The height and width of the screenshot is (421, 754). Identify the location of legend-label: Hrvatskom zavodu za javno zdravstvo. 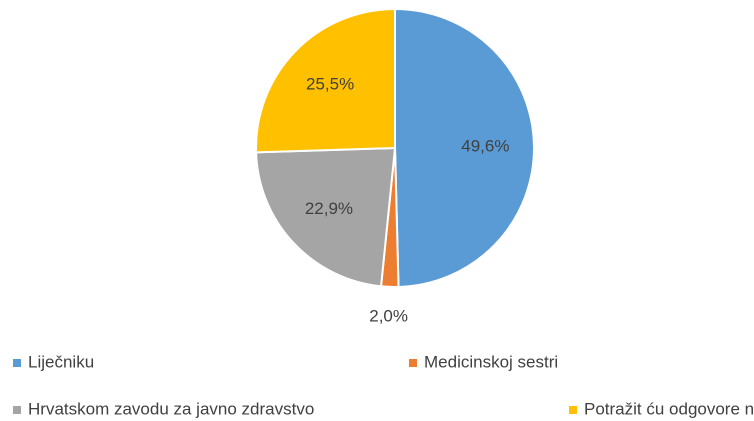
(171, 408).